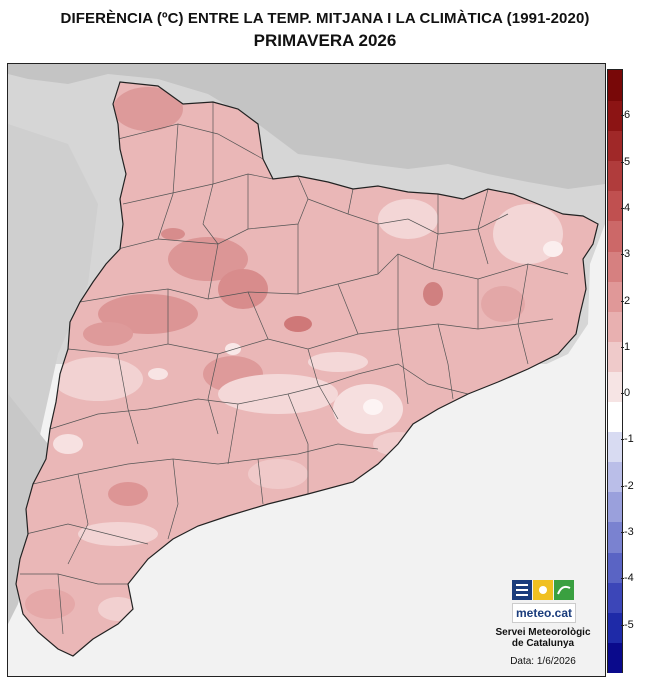  What do you see at coordinates (325, 40) in the screenshot?
I see `map-subtitle: PRIMAVERA 2026` at bounding box center [325, 40].